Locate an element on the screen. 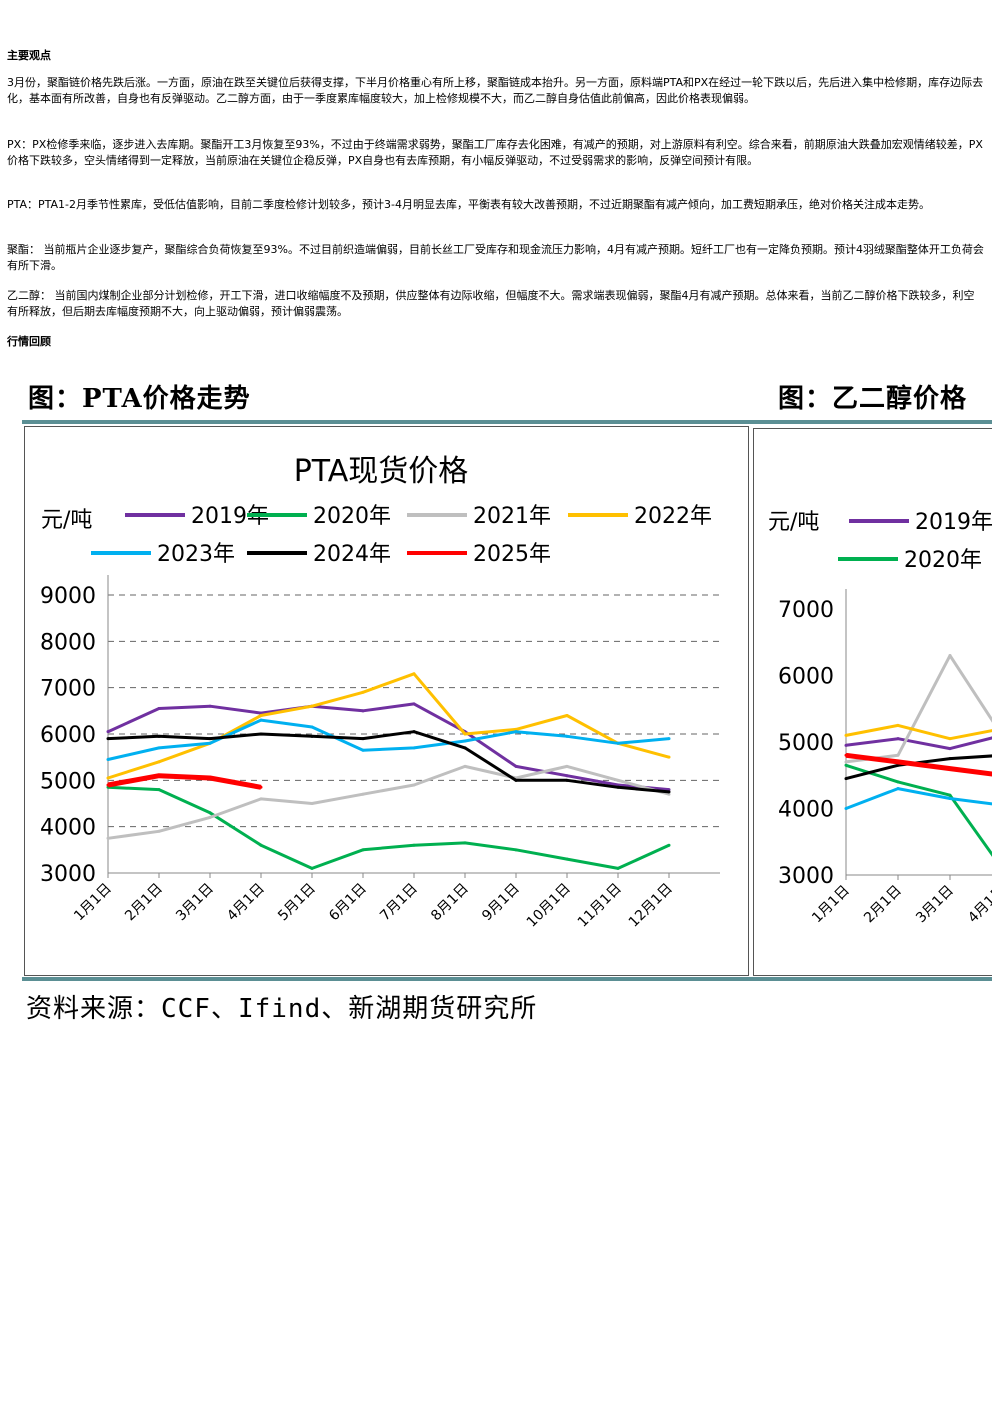 The image size is (992, 1403). figure-top-rule is located at coordinates (507, 422).